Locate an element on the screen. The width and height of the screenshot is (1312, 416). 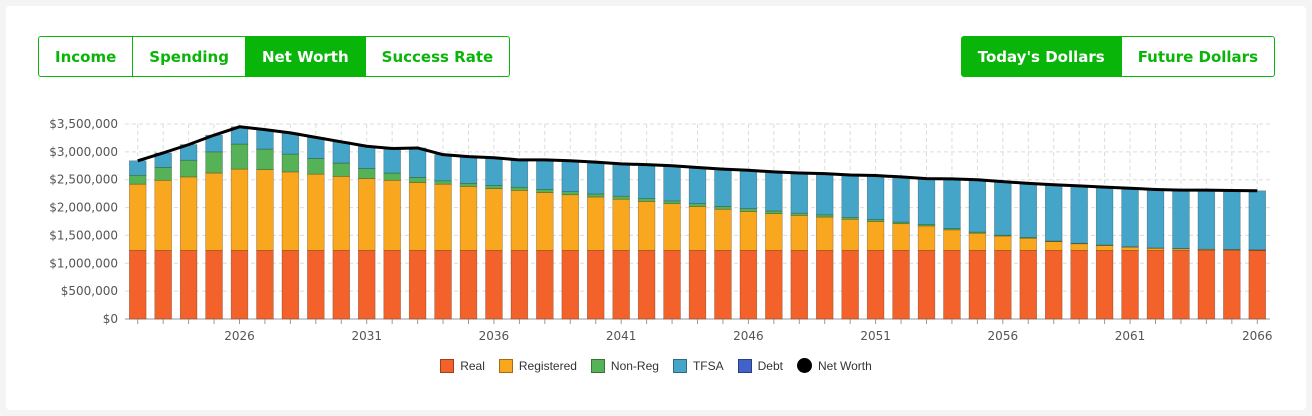
legend-label-net-worth: Net Worth is located at coordinates (844, 365).